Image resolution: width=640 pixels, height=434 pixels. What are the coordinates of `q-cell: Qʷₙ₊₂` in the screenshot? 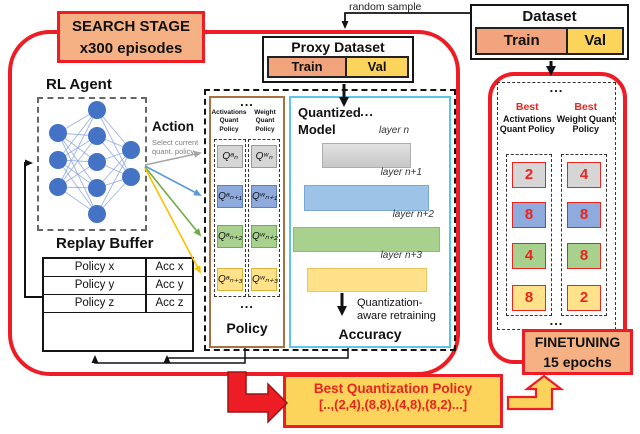 It's located at (264, 236).